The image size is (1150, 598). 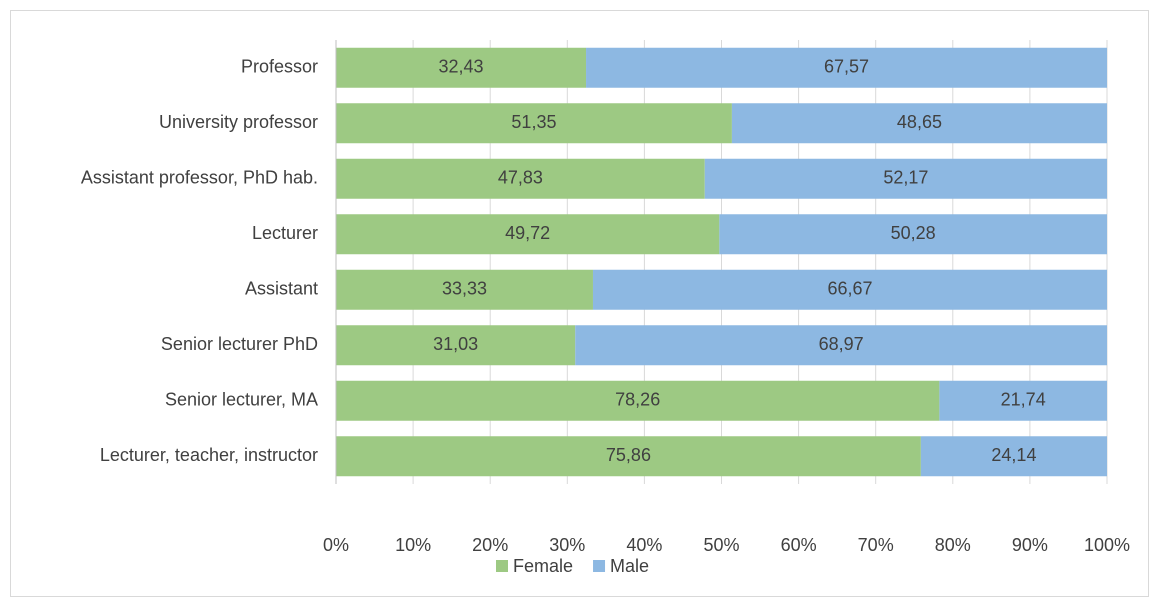 What do you see at coordinates (644, 545) in the screenshot?
I see `x-tick-label: 40%` at bounding box center [644, 545].